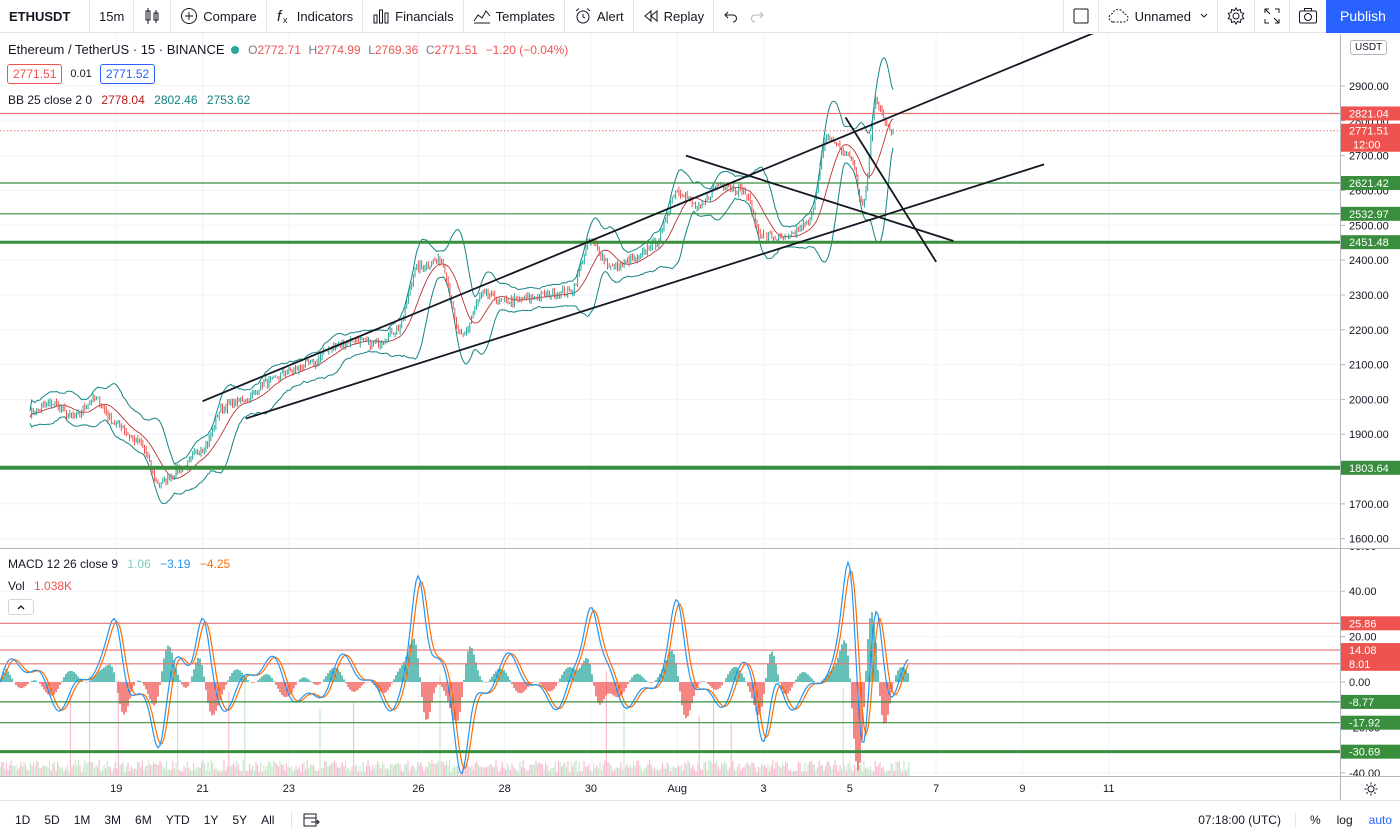 This screenshot has width=1400, height=838. What do you see at coordinates (129, 100) in the screenshot?
I see `bb-legend: BB 25 close 2 0 2778.04 2802.46 2753.62` at bounding box center [129, 100].